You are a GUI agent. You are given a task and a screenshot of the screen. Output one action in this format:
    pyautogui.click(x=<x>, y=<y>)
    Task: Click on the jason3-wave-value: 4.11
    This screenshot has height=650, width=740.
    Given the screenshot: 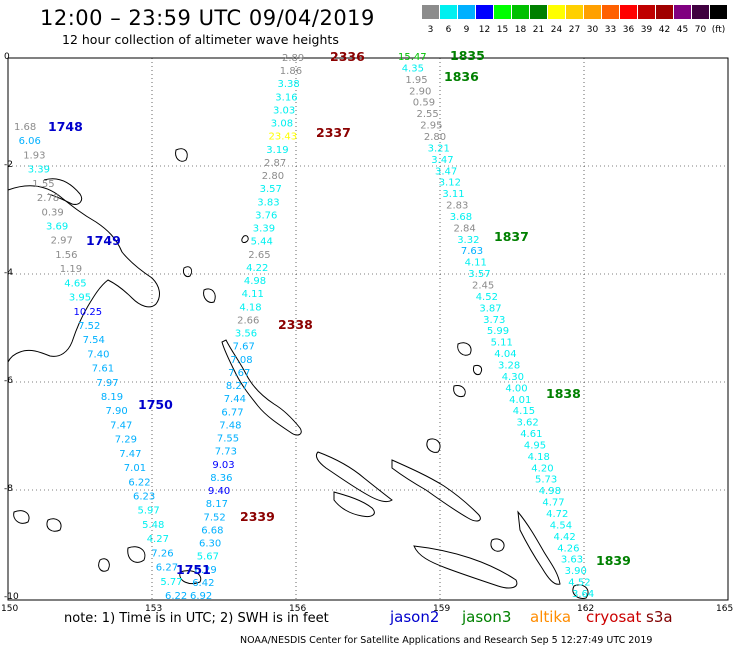 What is the action you would take?
    pyautogui.click(x=476, y=263)
    